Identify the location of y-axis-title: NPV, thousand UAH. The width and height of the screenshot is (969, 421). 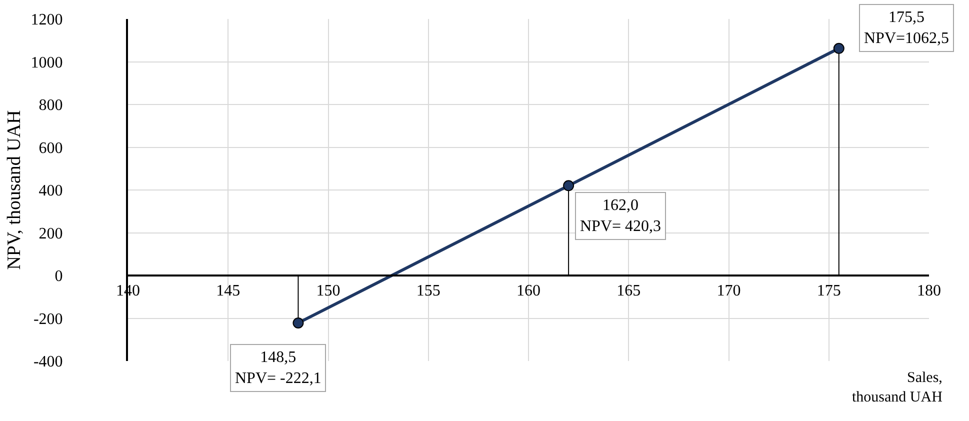
(15, 190).